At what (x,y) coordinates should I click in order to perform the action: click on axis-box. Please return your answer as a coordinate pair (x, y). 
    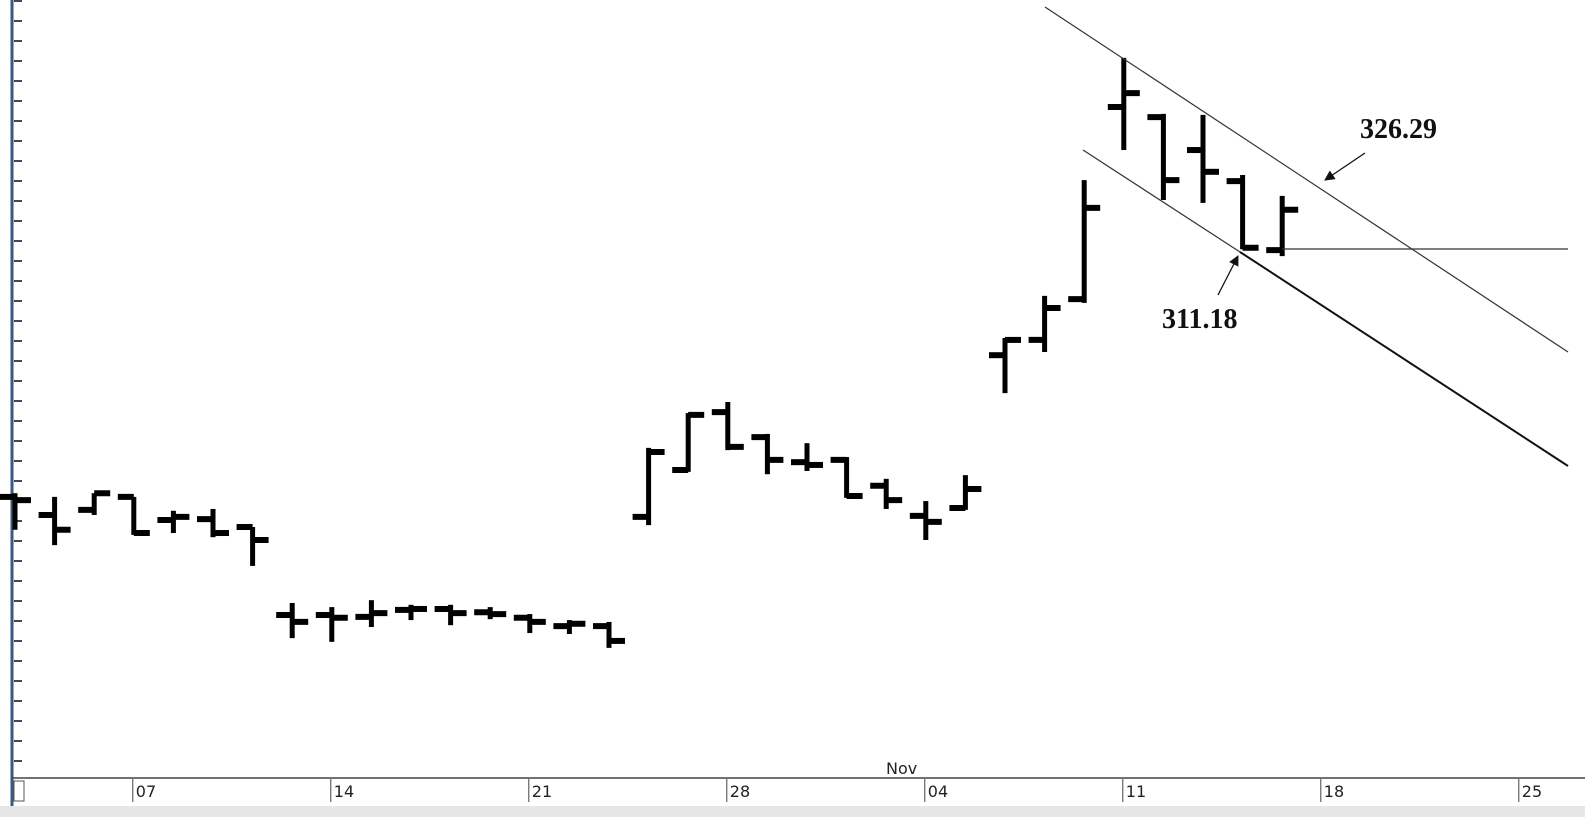
    Looking at the image, I should click on (19, 791).